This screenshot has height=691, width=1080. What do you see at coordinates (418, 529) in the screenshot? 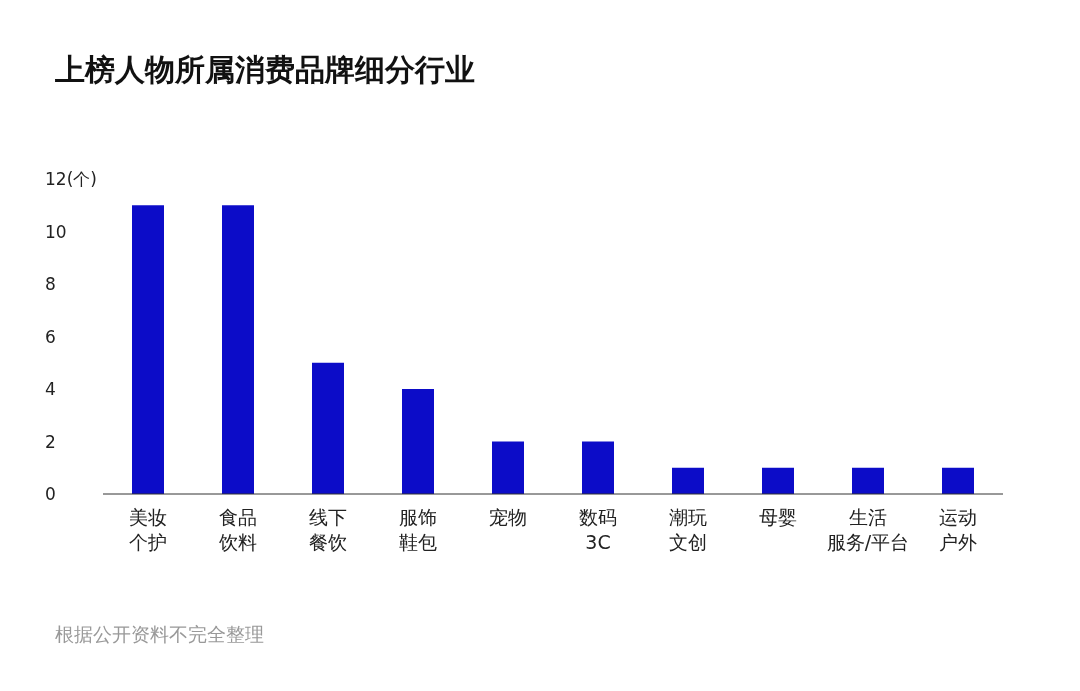
I see `x-tick-label: 服饰鞋包` at bounding box center [418, 529].